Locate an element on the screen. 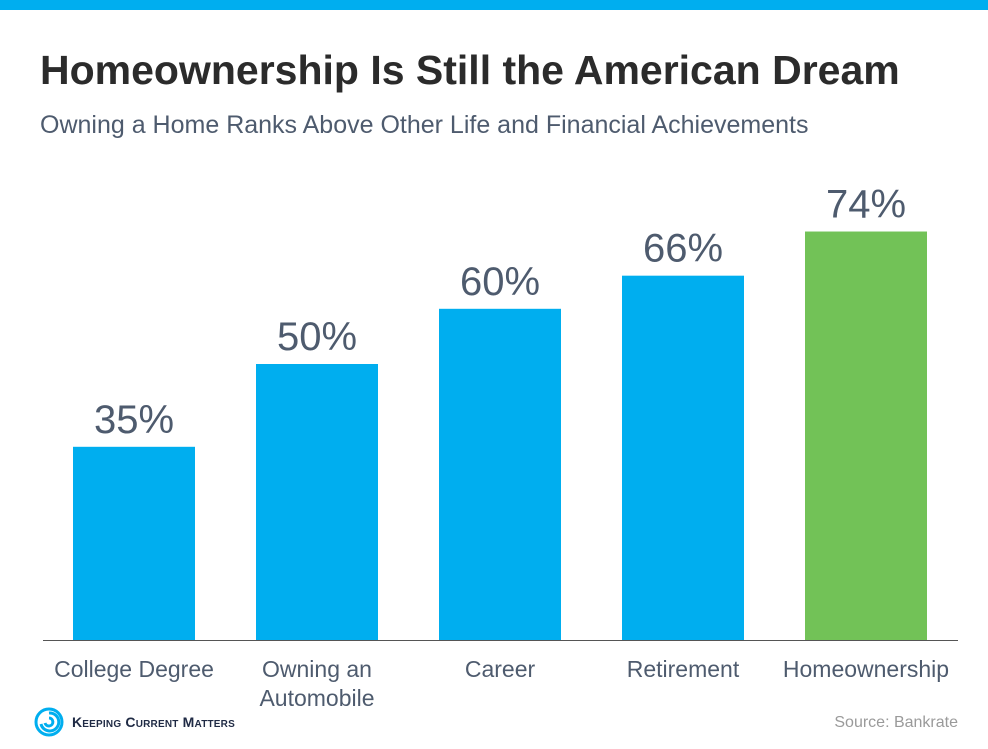 The width and height of the screenshot is (988, 749). data-label: 74% is located at coordinates (866, 205).